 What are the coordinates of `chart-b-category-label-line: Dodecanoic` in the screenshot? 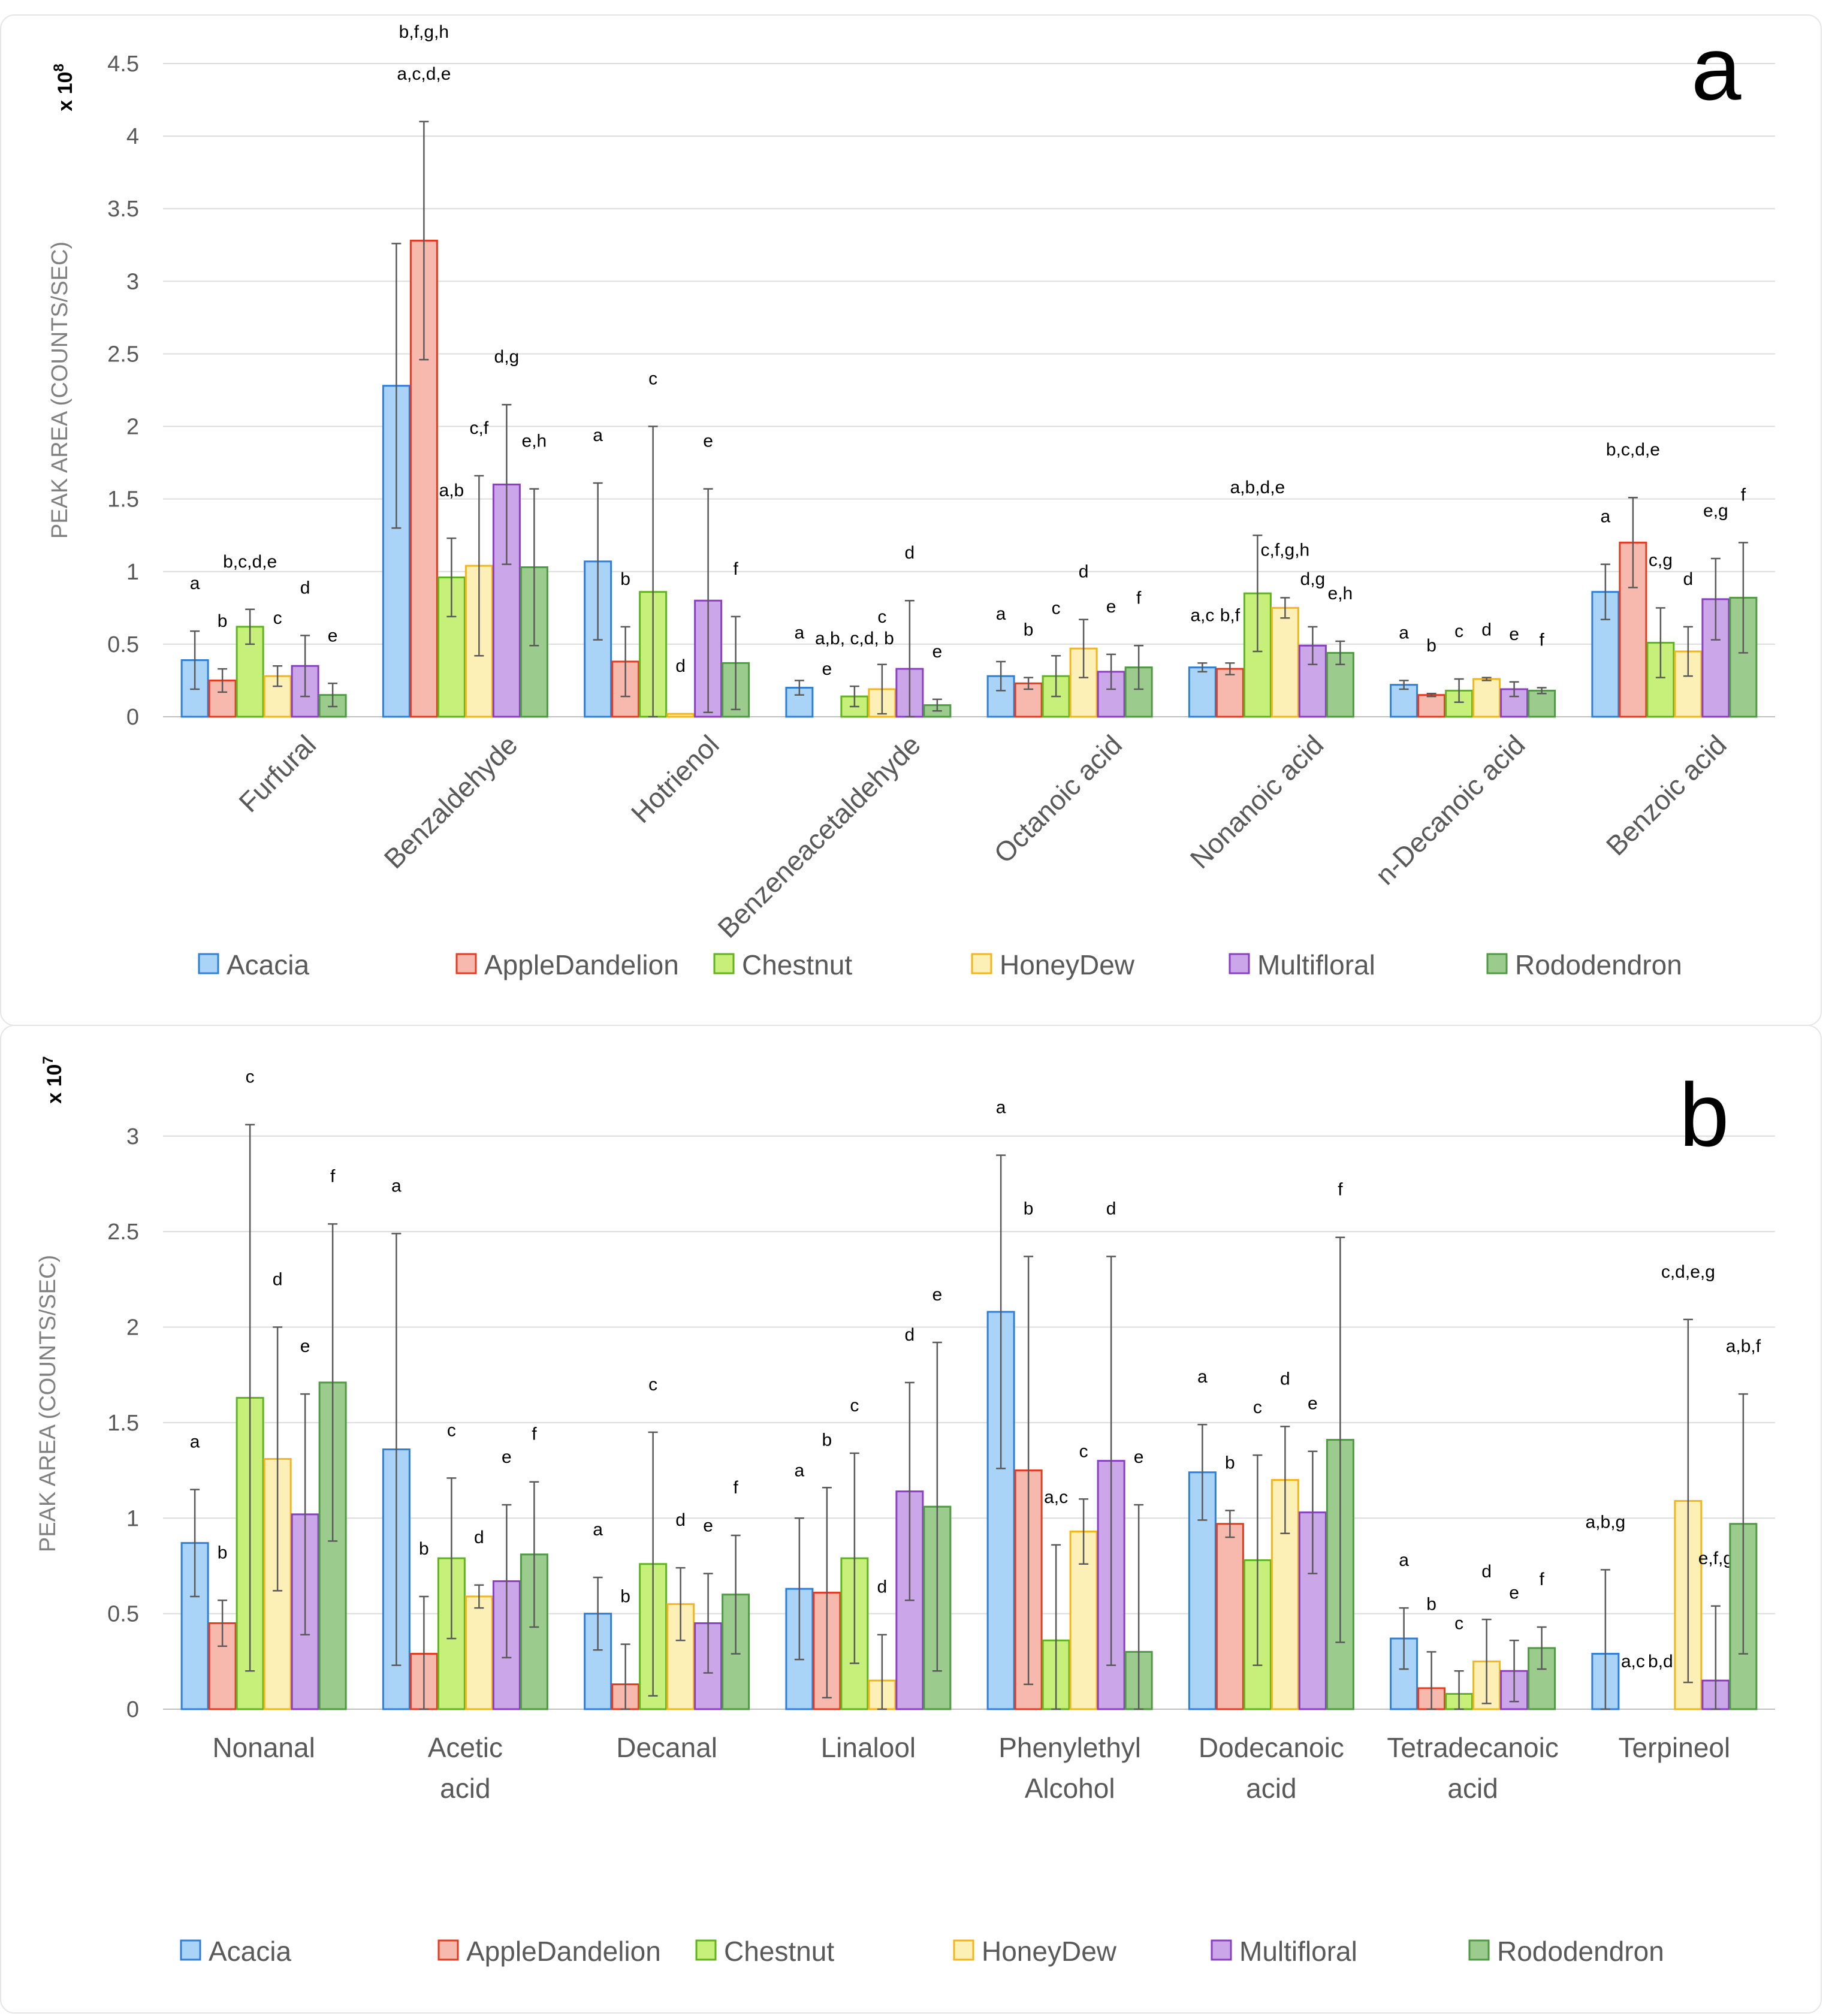 It's located at (1271, 1747).